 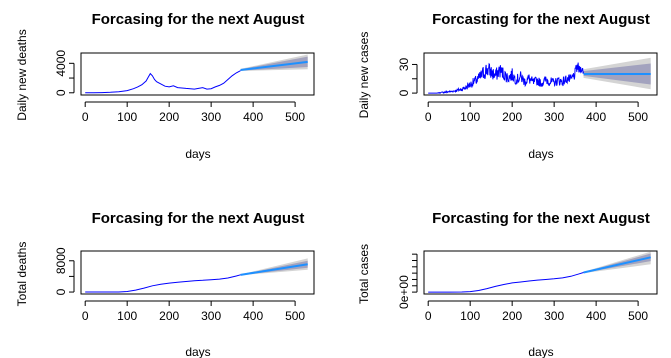 I want to click on y-axis-label: Total cases, so click(x=364, y=274).